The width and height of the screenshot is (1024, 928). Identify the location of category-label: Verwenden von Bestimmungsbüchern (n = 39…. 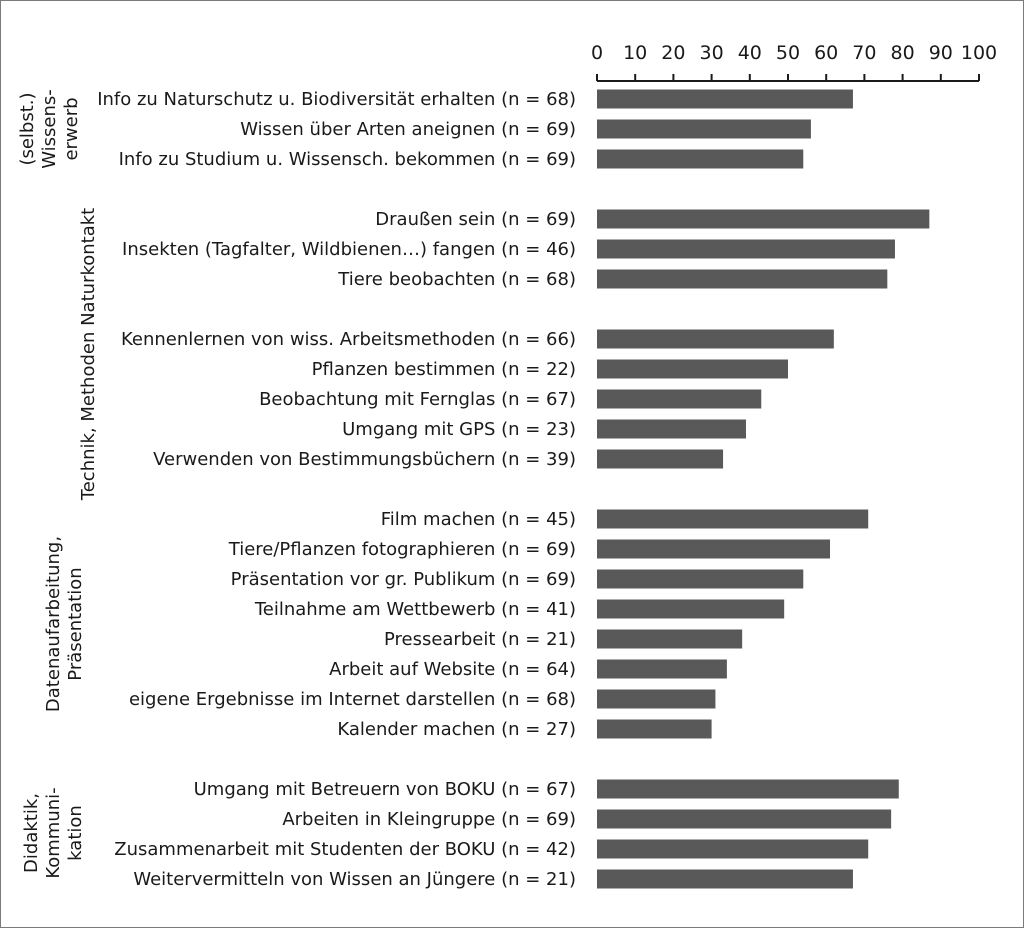
(364, 459).